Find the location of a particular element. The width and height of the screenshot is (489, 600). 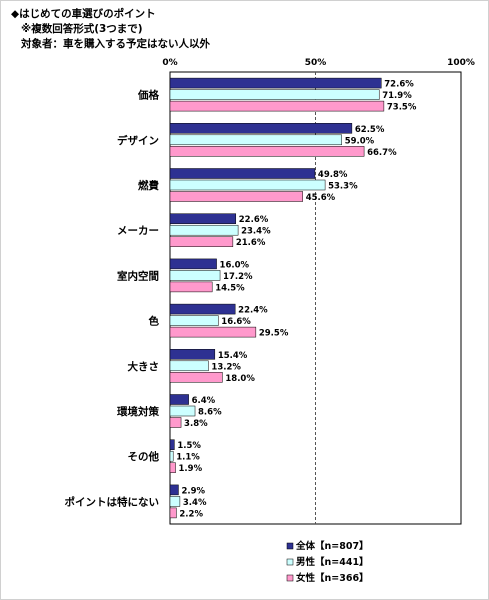

category-label: デザイン is located at coordinates (138, 140).